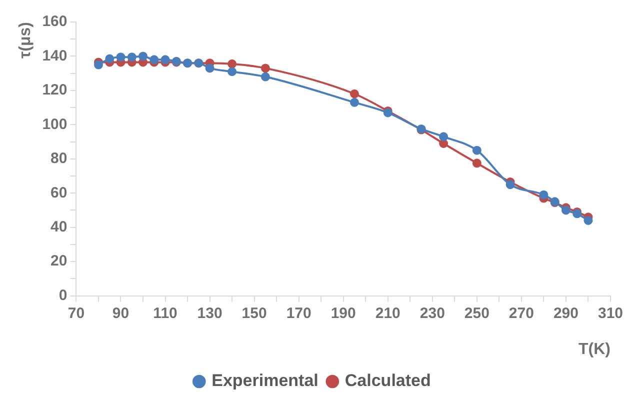 Image resolution: width=634 pixels, height=412 pixels. I want to click on y-tick-label: 100, so click(55, 124).